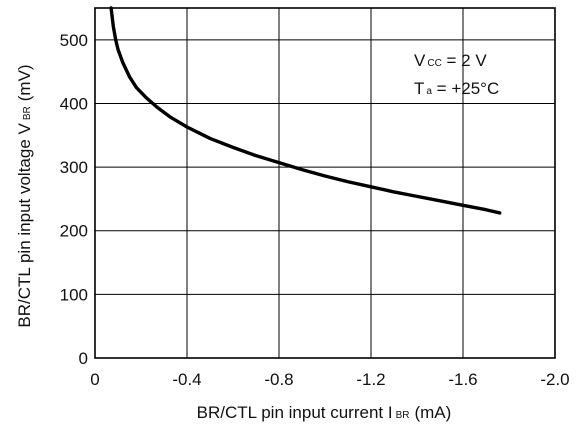 Image resolution: width=587 pixels, height=428 pixels. I want to click on y-tick-label: 300, so click(74, 167).